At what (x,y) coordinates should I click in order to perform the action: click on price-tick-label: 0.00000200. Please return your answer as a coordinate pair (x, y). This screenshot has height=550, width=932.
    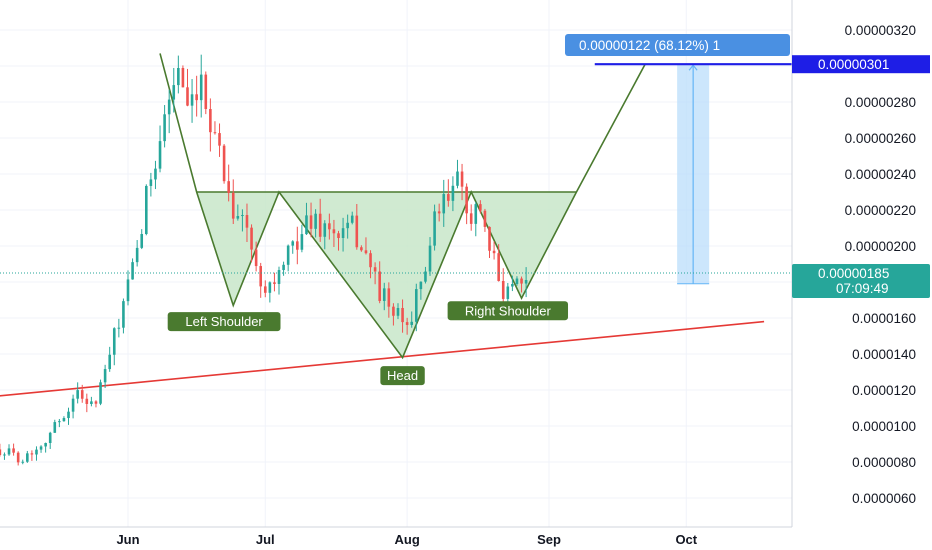
    Looking at the image, I should click on (880, 246).